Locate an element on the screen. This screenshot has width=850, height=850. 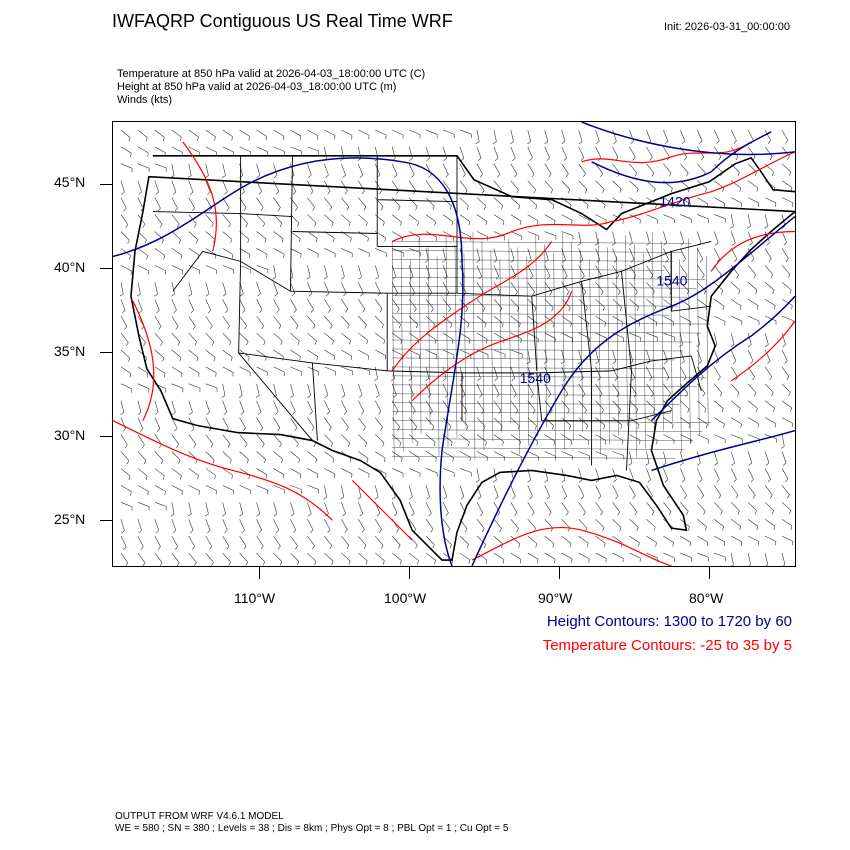
lat-label-35: 35°N is located at coordinates (70, 351).